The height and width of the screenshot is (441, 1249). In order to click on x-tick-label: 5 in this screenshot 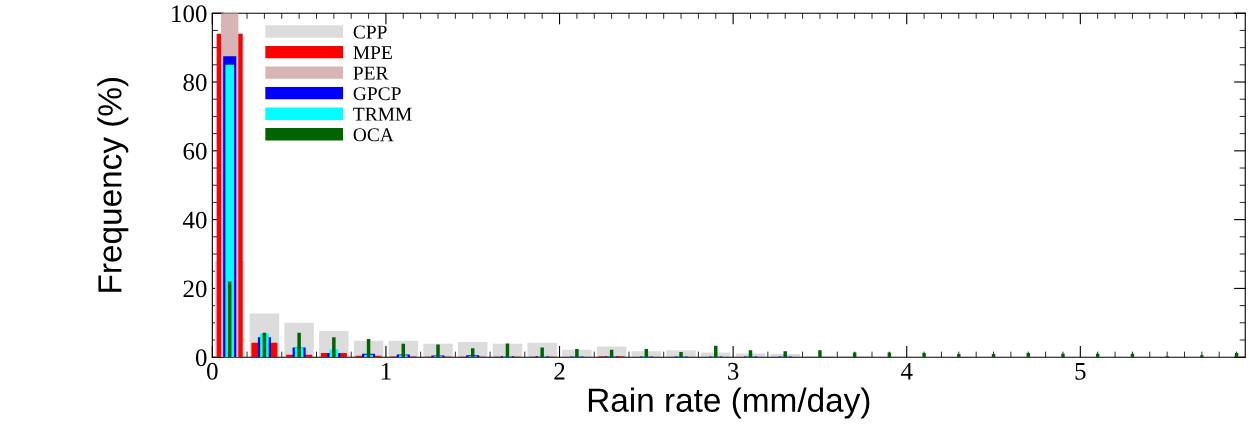, I will do `click(1080, 371)`.